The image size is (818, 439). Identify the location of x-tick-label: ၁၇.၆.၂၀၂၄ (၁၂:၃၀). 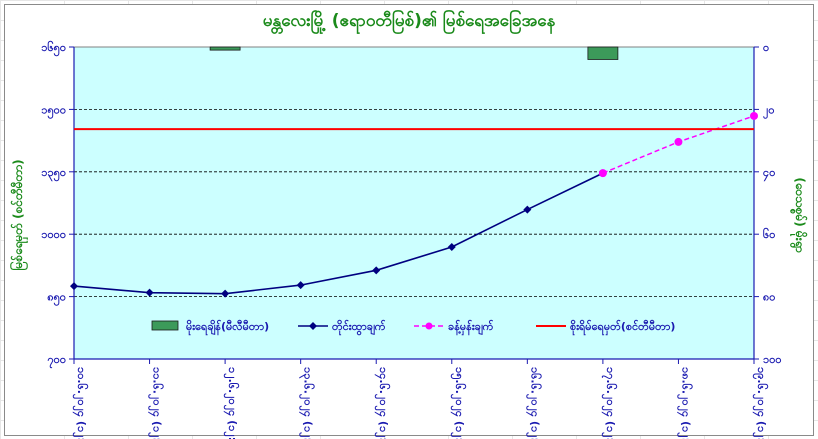
(609, 403).